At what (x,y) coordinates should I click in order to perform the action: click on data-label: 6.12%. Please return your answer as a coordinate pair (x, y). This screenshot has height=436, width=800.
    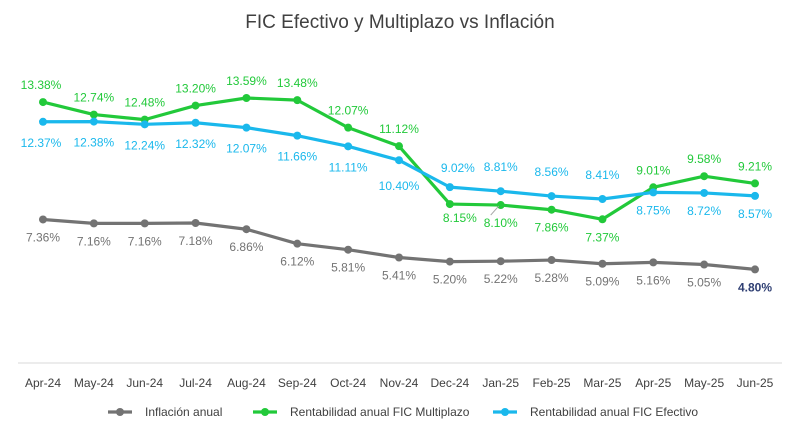
    Looking at the image, I should click on (297, 262).